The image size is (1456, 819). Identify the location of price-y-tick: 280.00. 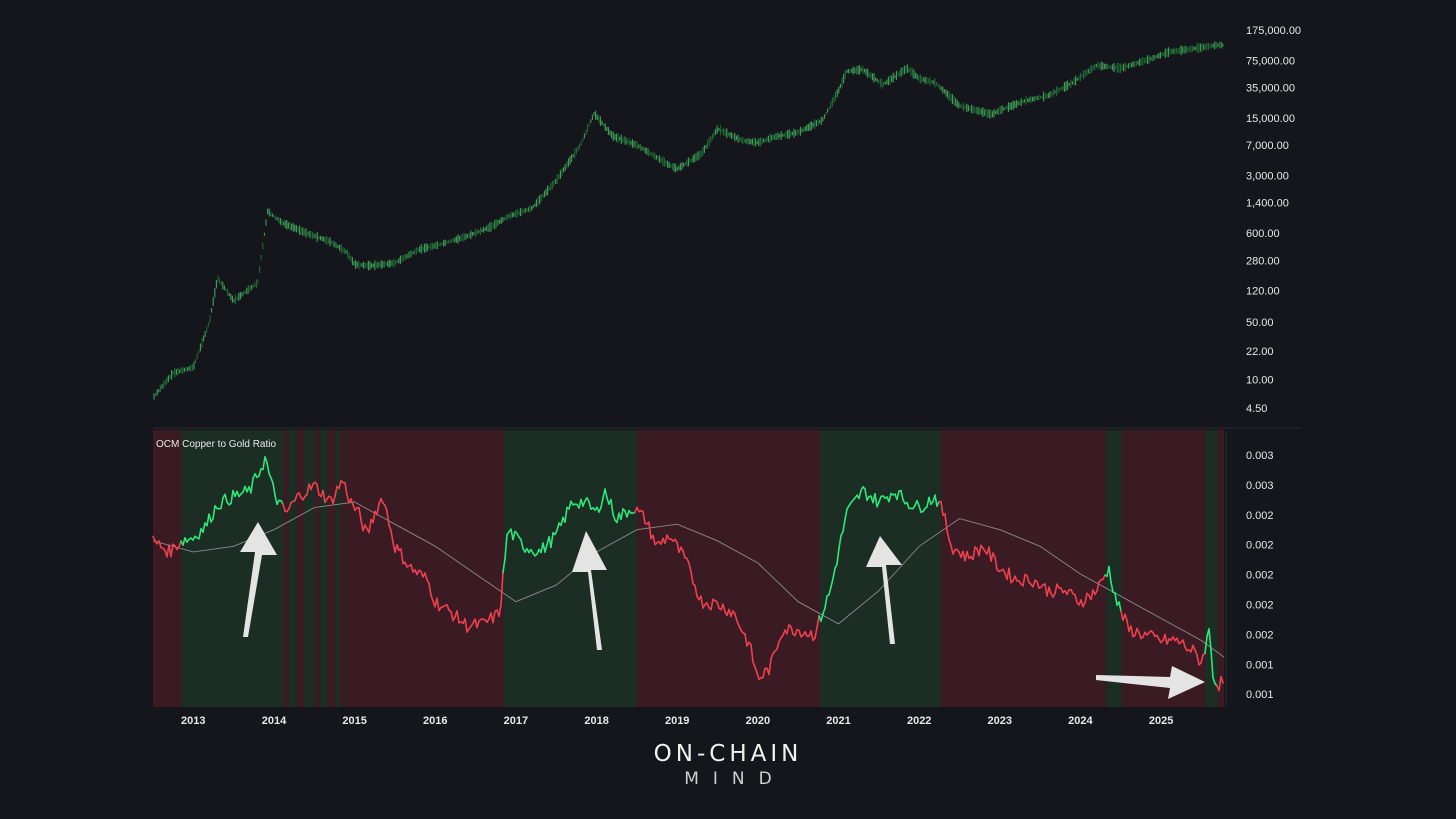
(1263, 261).